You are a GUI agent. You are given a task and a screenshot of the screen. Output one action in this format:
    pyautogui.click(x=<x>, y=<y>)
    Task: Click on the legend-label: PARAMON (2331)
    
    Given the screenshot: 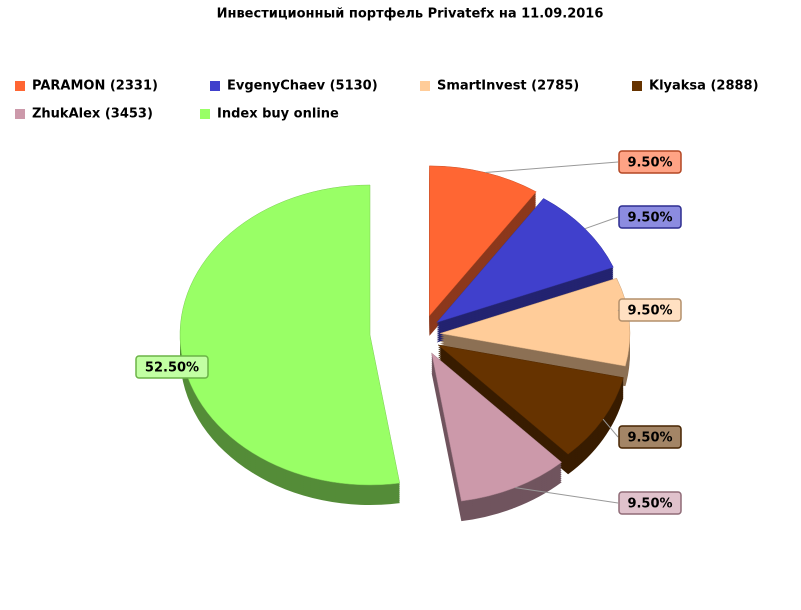 What is the action you would take?
    pyautogui.click(x=95, y=86)
    